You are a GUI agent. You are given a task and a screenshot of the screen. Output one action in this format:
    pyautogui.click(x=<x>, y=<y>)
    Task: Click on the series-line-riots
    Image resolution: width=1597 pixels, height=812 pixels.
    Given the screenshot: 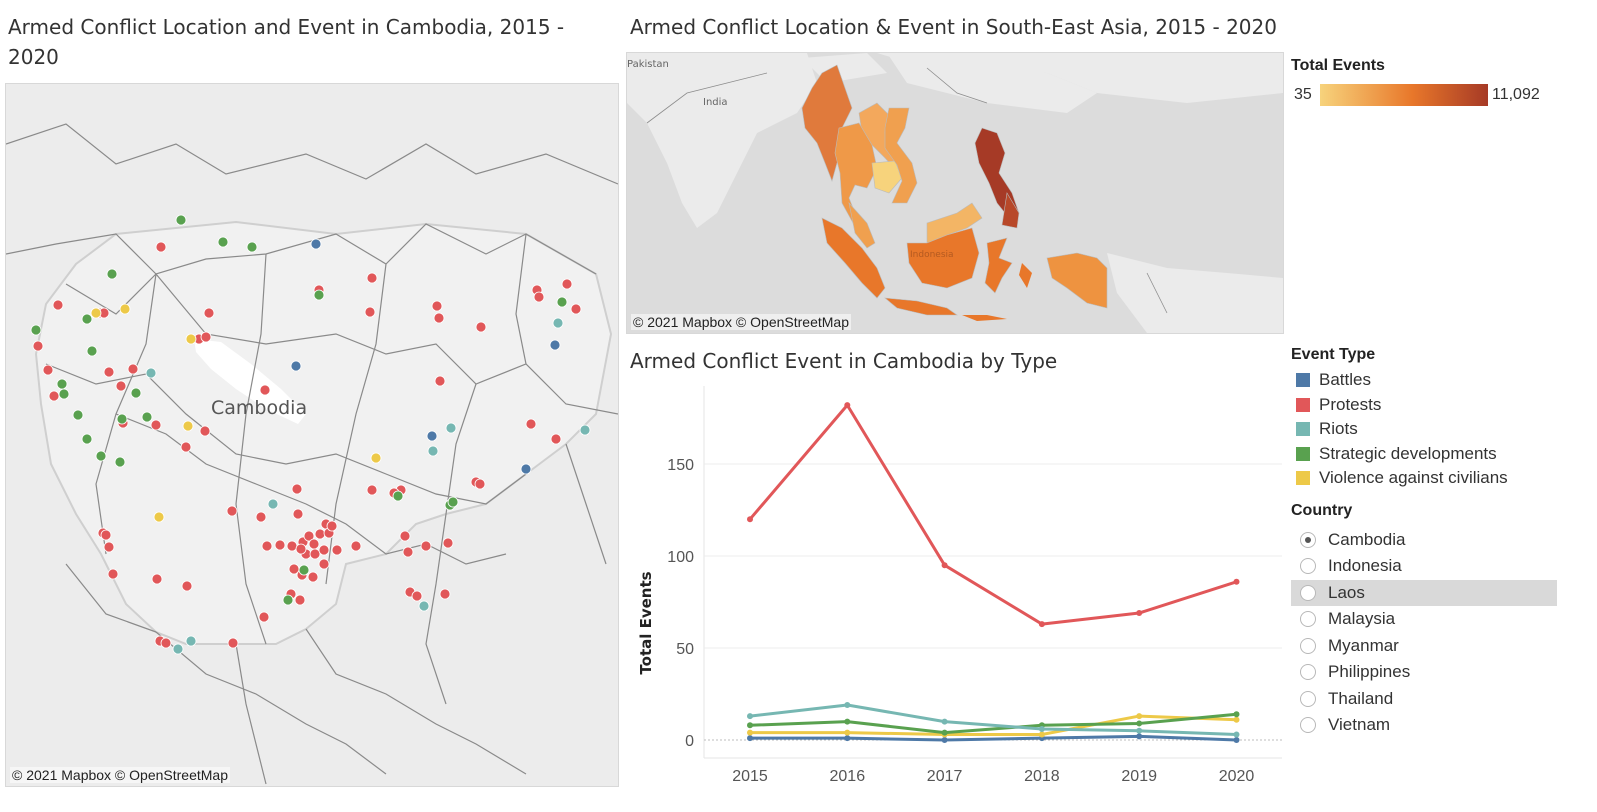 What is the action you would take?
    pyautogui.click(x=993, y=719)
    